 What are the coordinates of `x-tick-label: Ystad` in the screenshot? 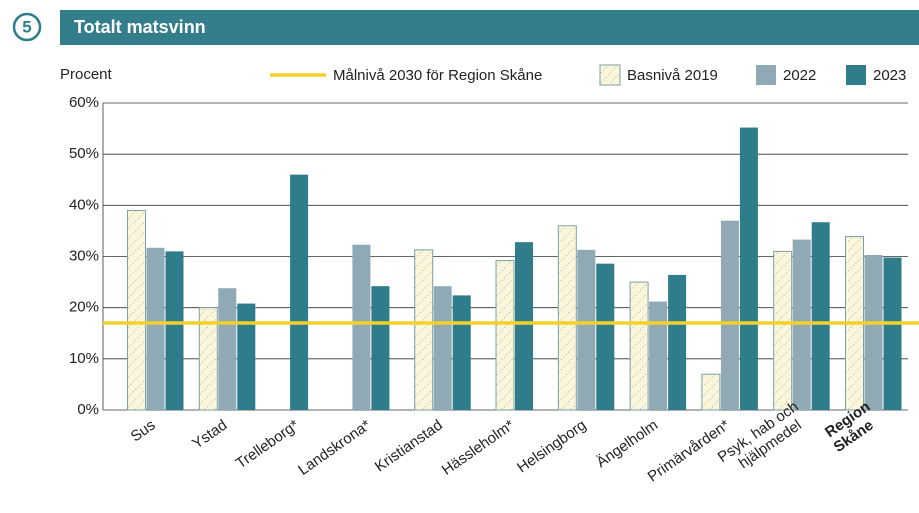 It's located at (209, 435).